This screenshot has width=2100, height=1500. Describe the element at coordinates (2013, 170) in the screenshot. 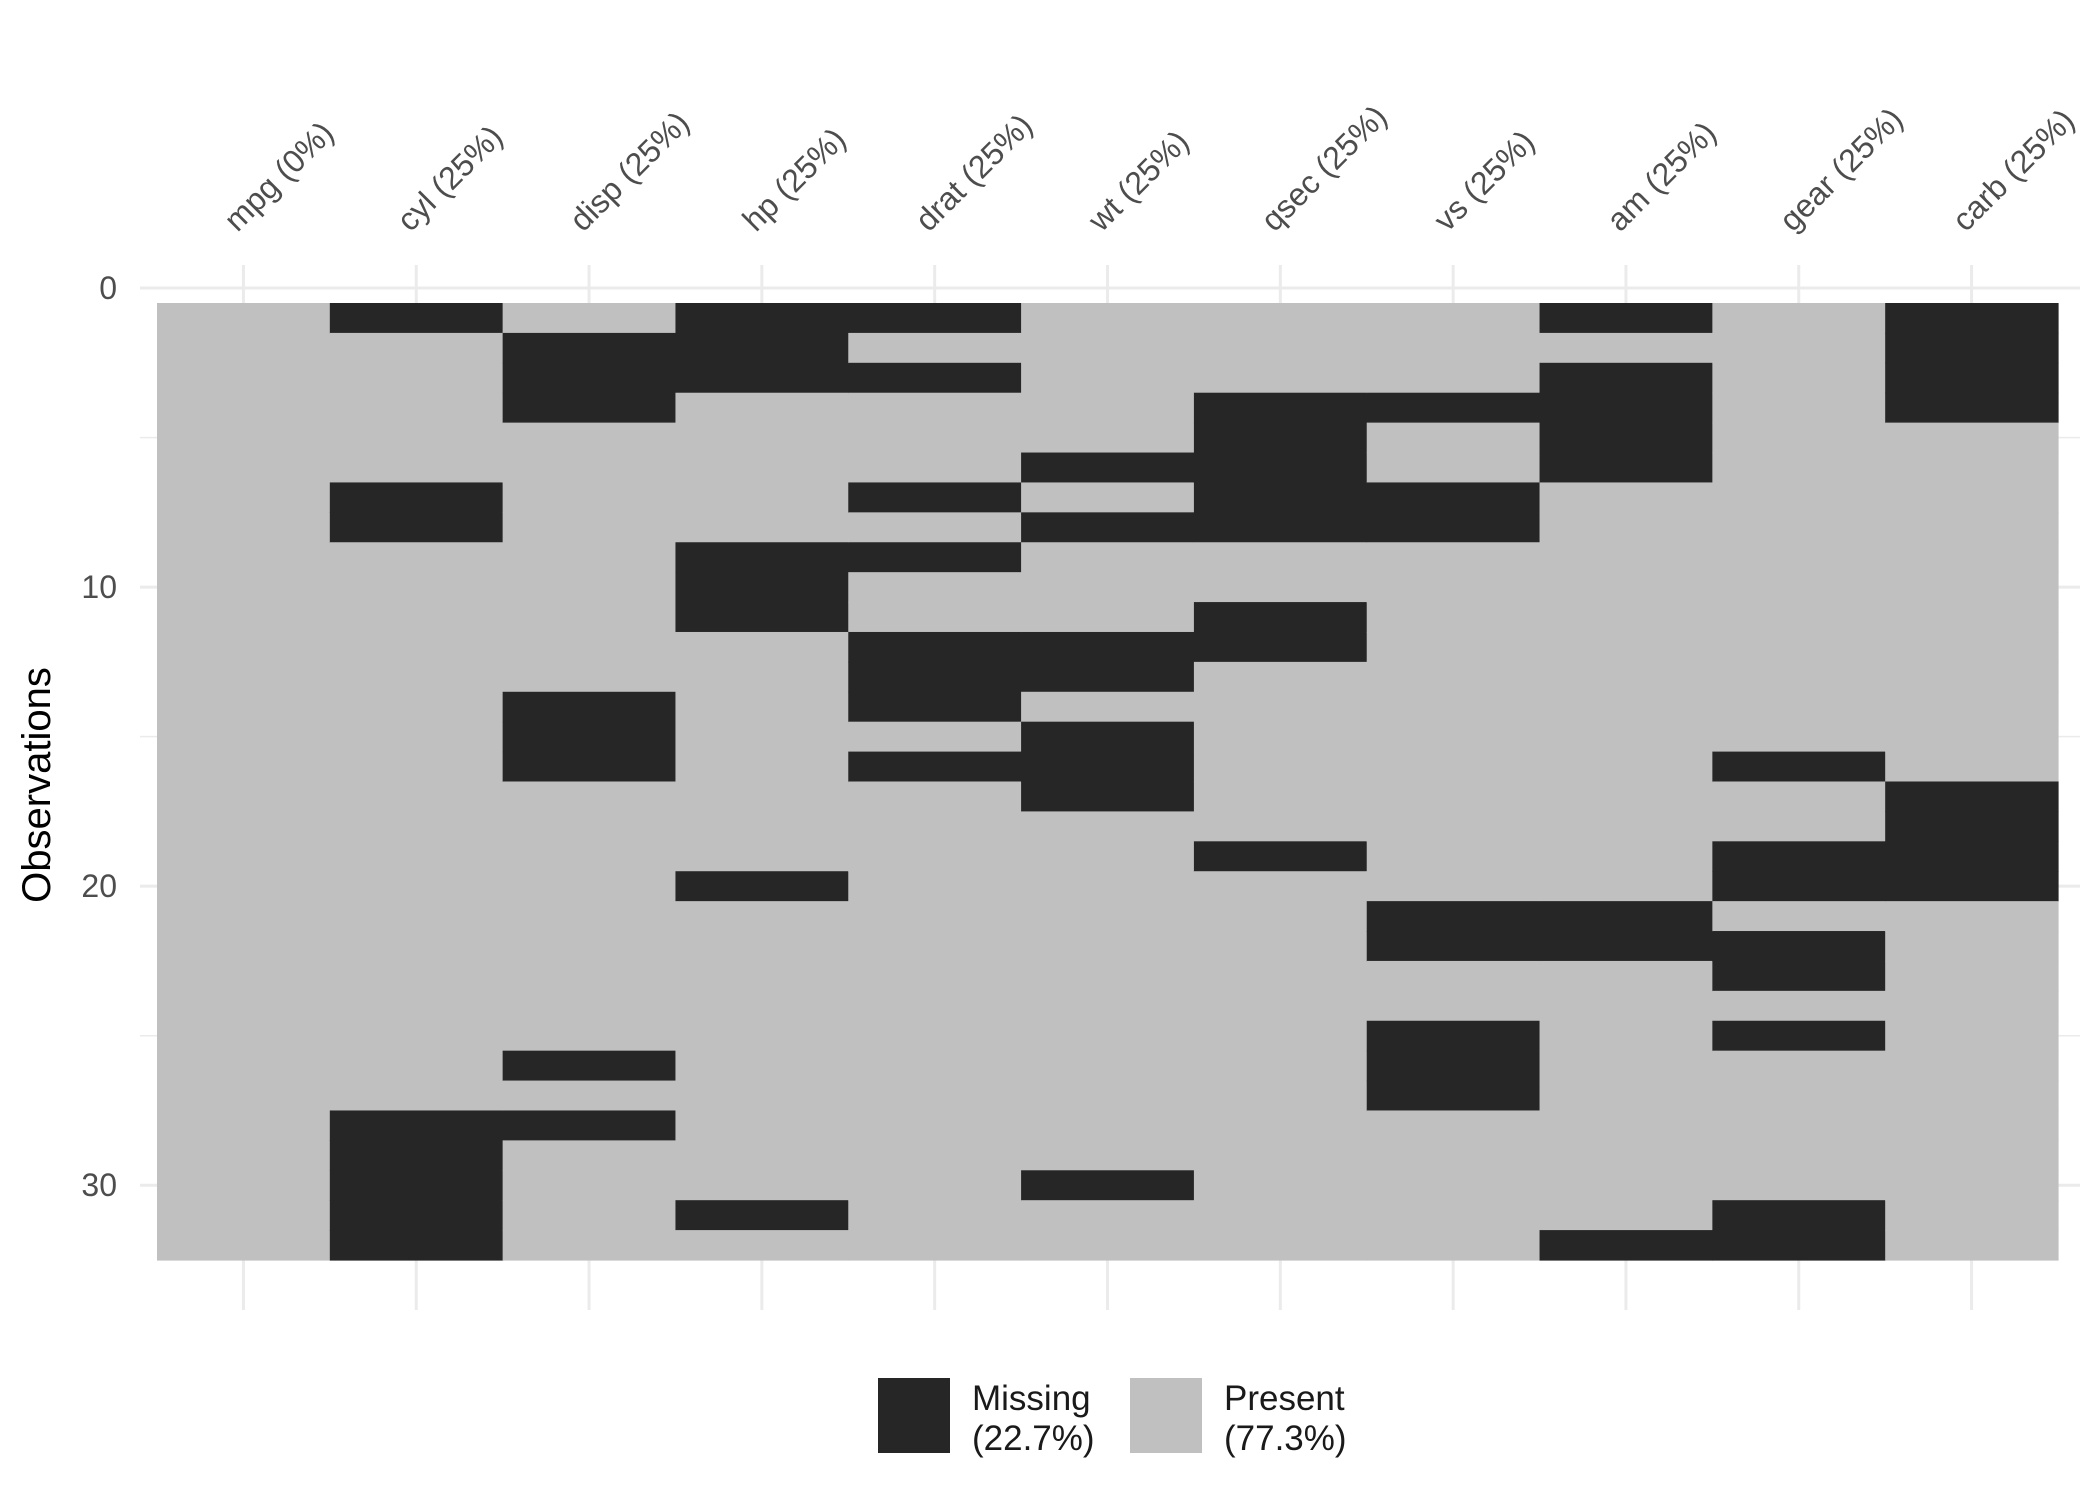

I see `column-label: carb (25%)` at that location.